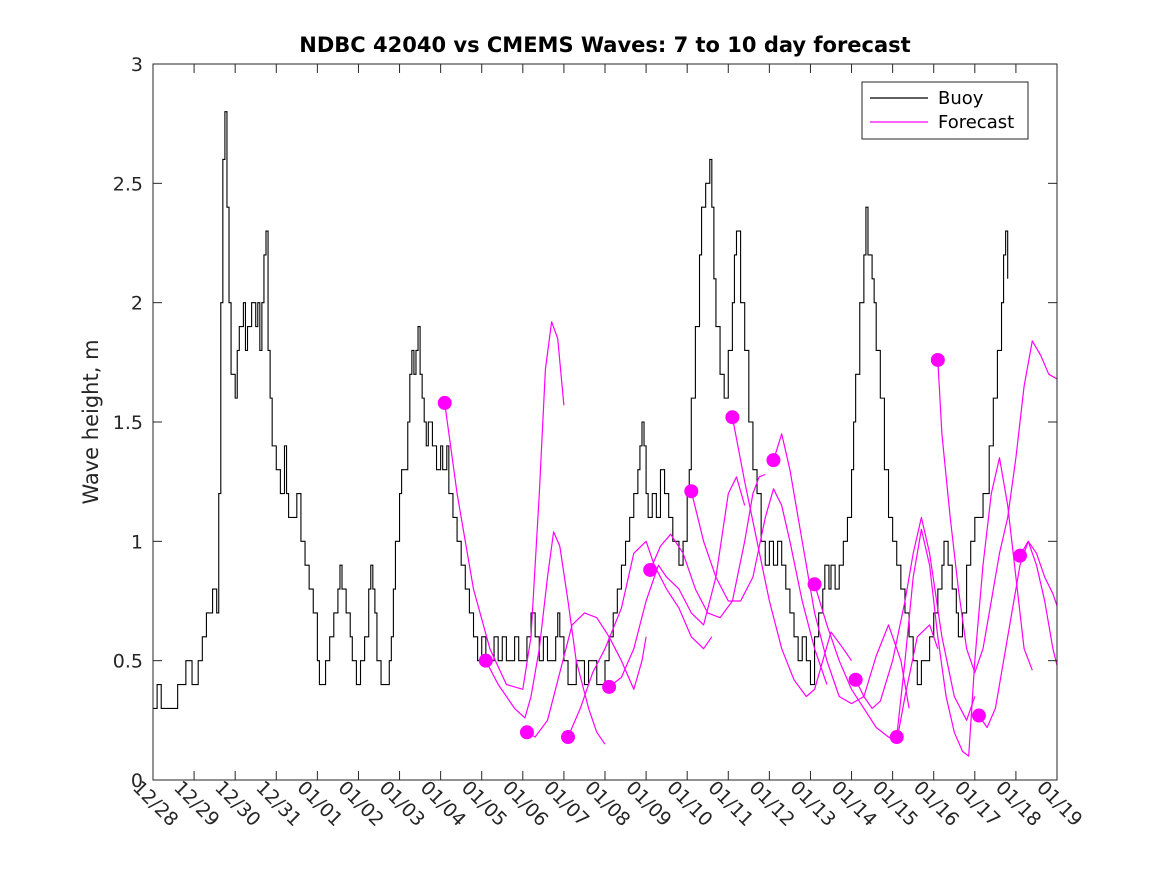  Describe the element at coordinates (977, 804) in the screenshot. I see `x-tick-label: 01/17` at that location.